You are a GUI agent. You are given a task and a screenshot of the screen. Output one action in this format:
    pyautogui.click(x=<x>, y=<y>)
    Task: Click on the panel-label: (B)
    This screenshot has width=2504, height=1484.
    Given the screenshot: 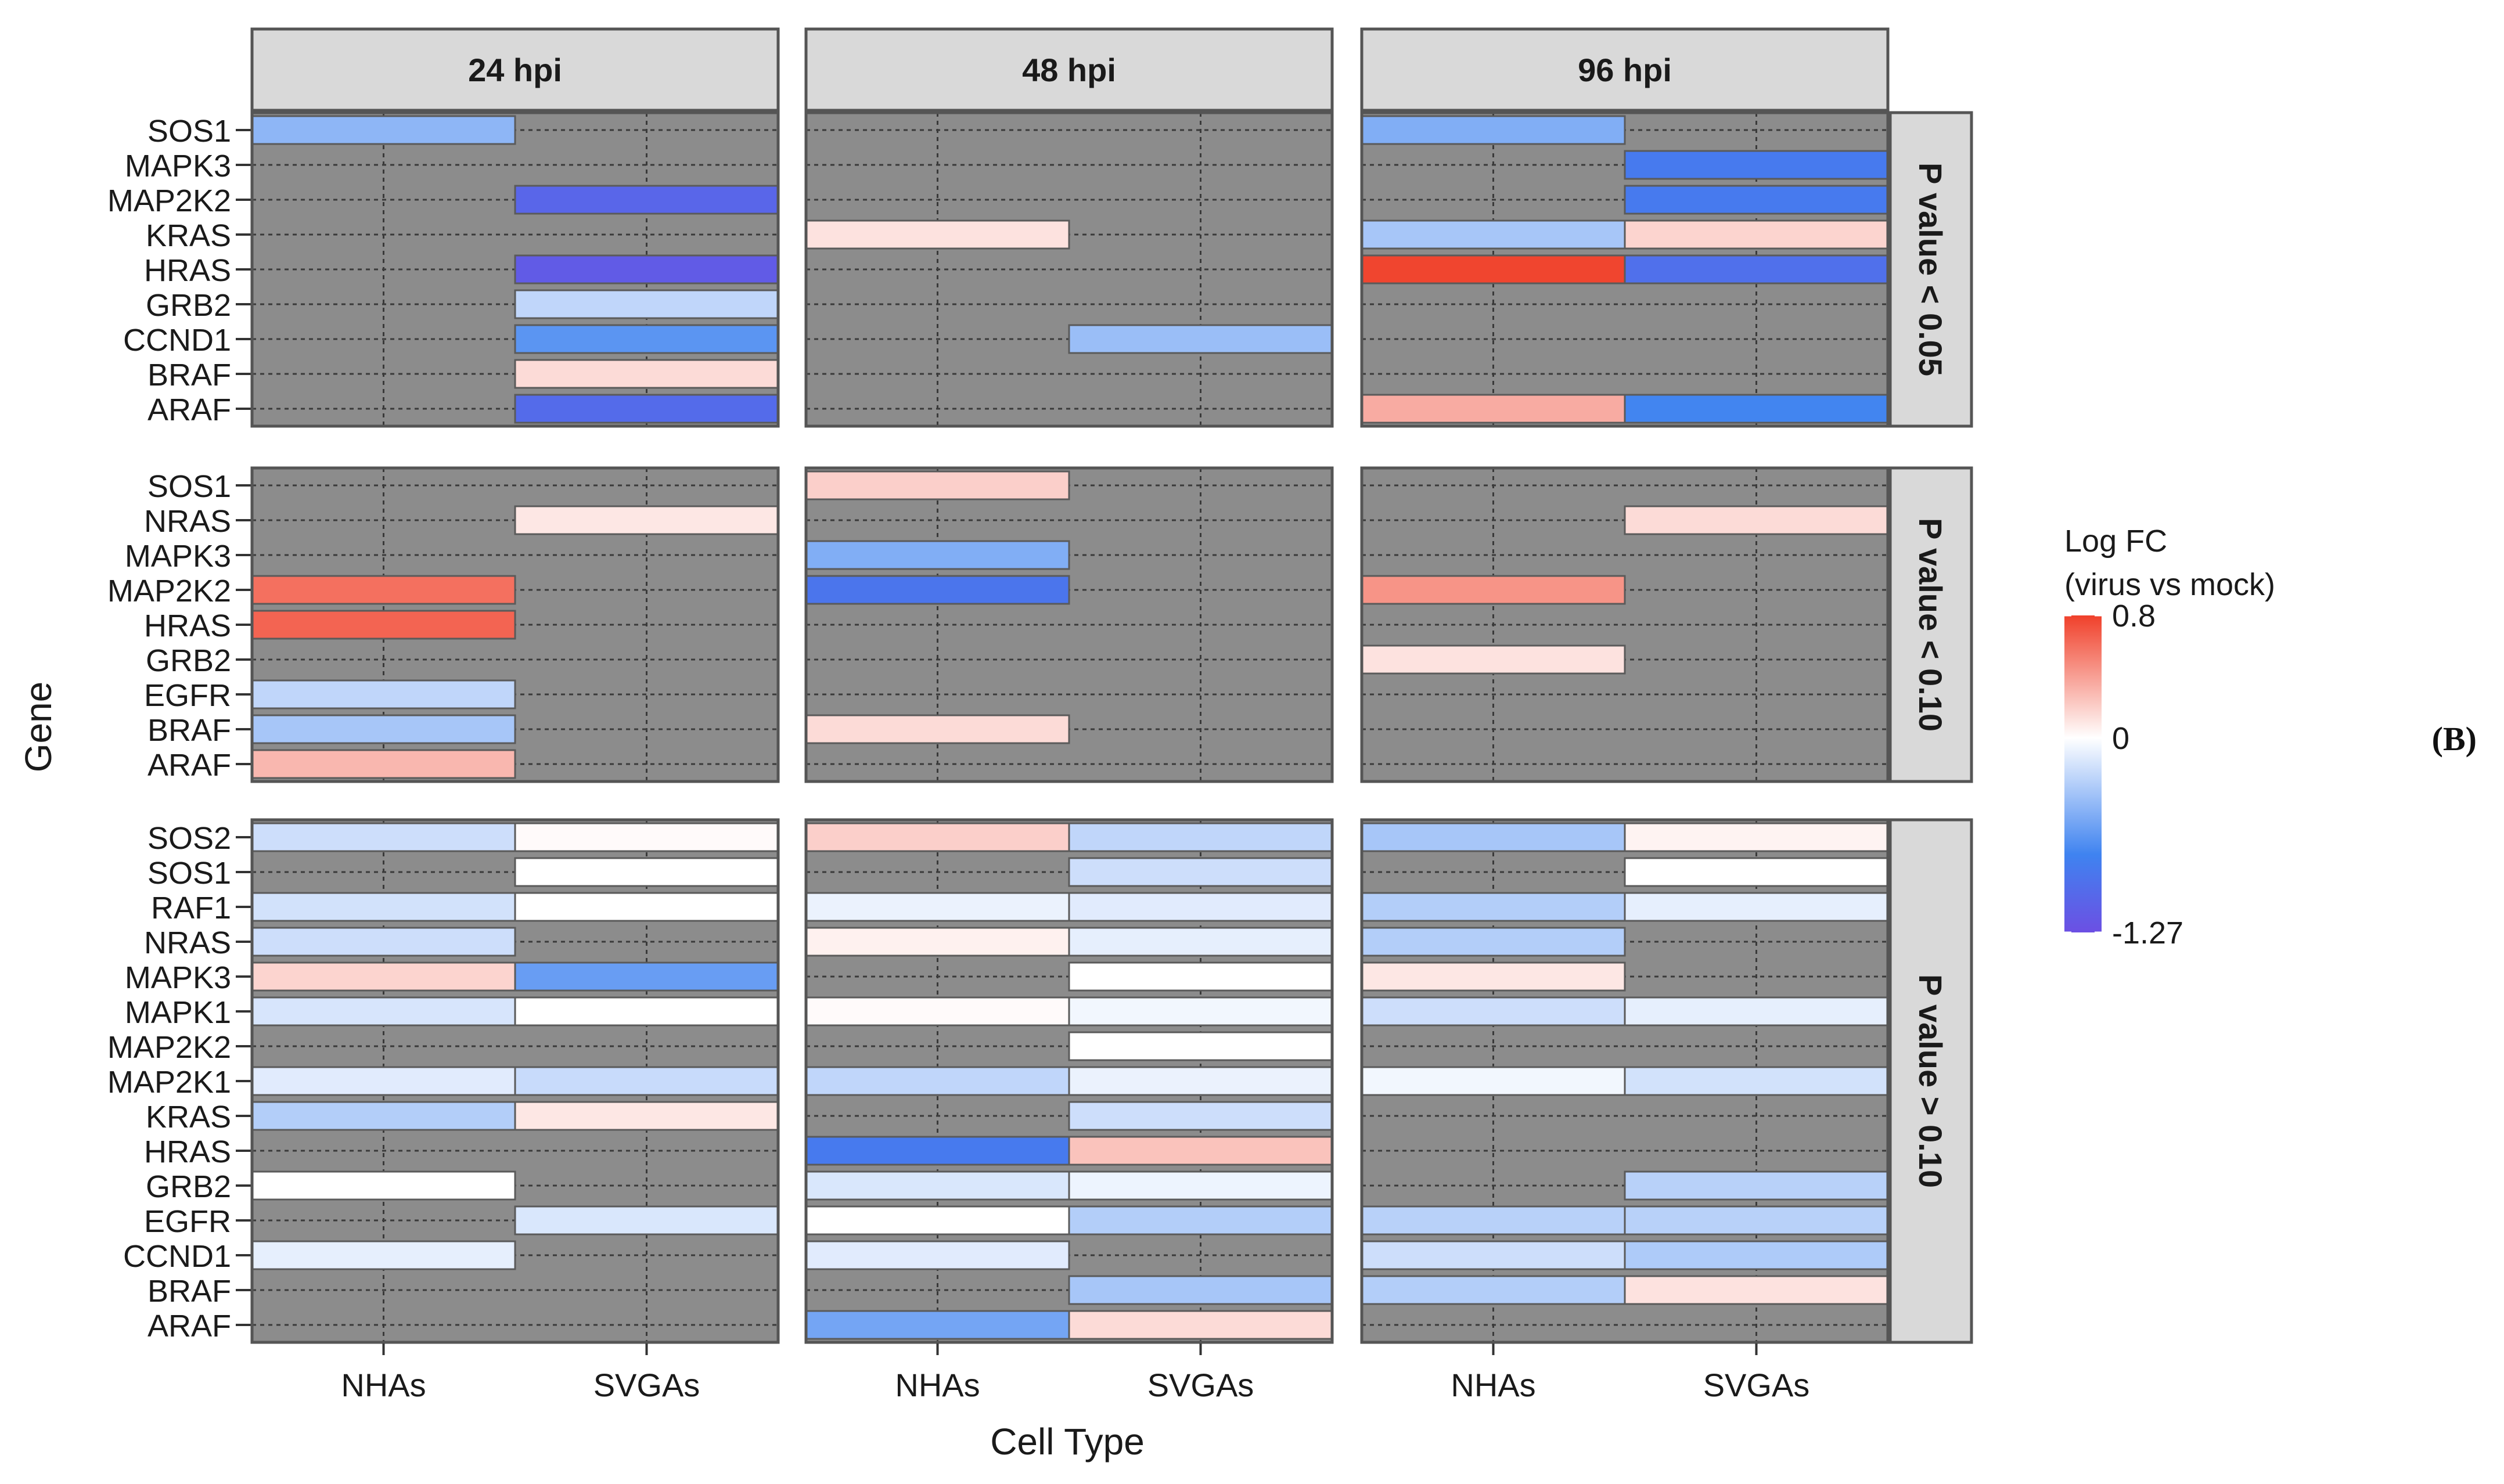 What is the action you would take?
    pyautogui.click(x=2454, y=739)
    